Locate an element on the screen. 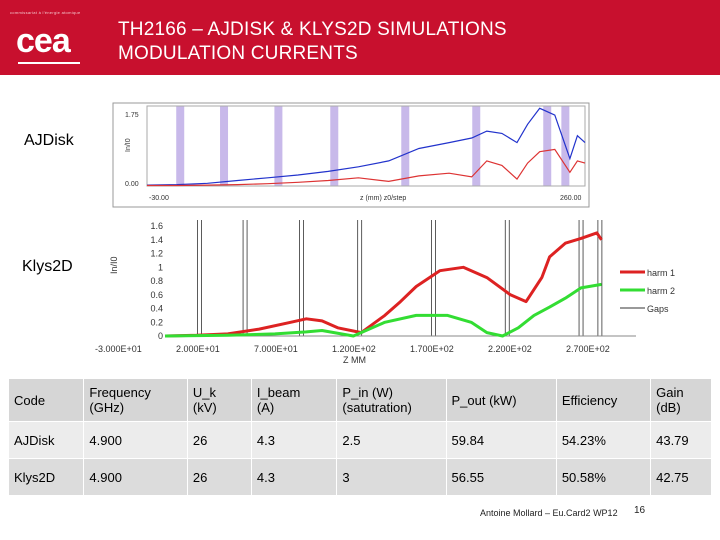 The height and width of the screenshot is (540, 720). table-header-cell: P_in (W) (satutration) is located at coordinates (391, 400).